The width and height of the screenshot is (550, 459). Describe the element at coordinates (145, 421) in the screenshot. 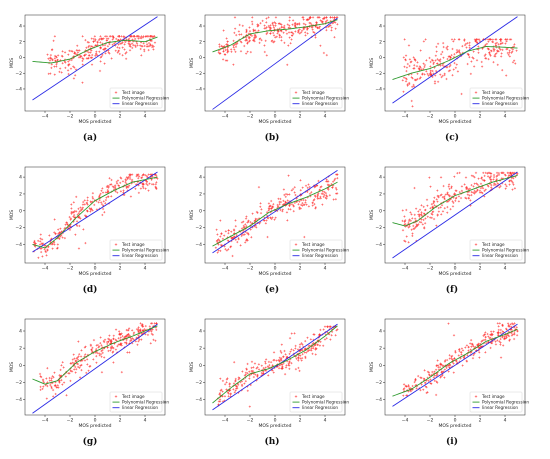

I see `x-tick-label: 4` at that location.